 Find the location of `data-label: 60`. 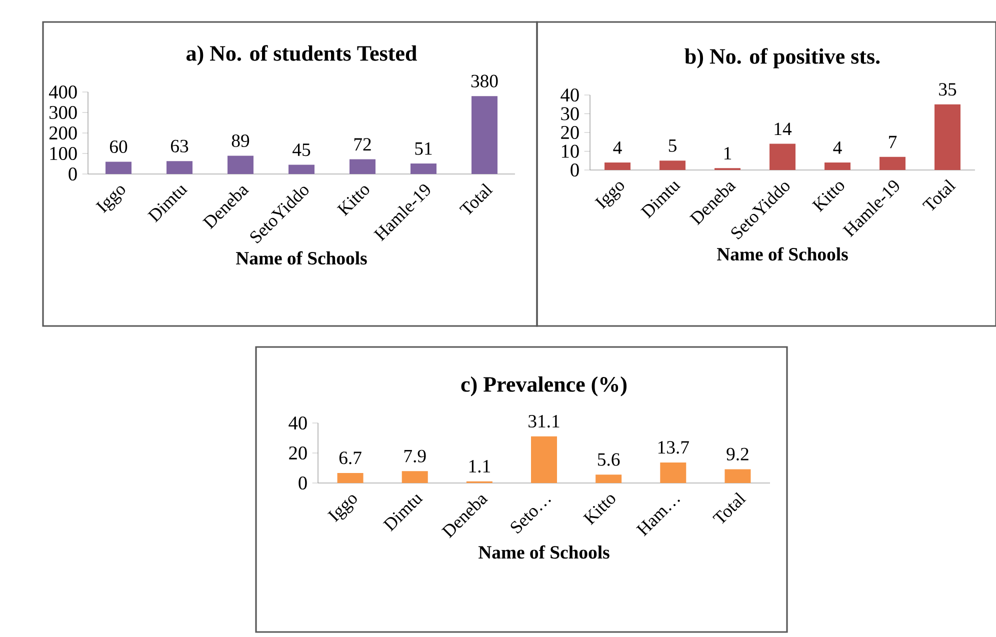

data-label: 60 is located at coordinates (119, 146).